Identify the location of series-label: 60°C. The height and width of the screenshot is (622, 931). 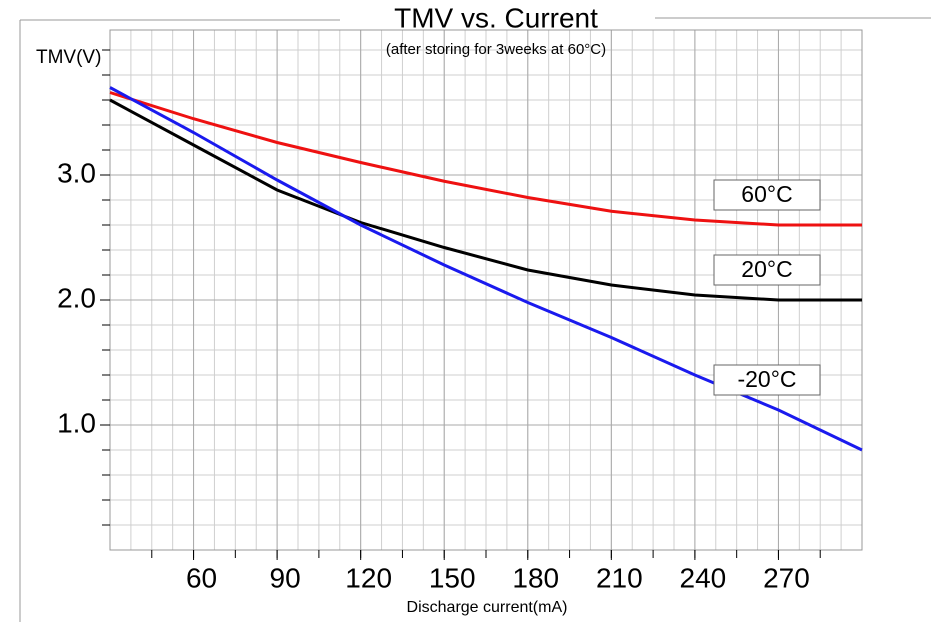
(766, 194).